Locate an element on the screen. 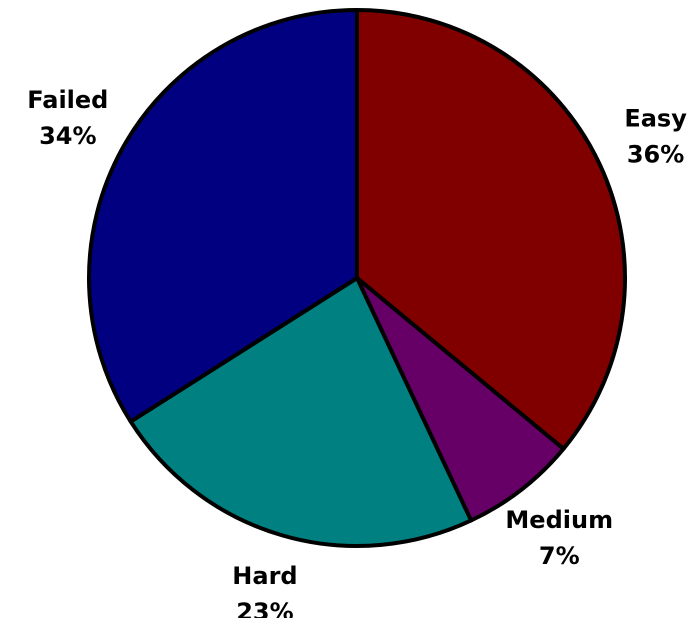 The image size is (690, 618). slice-value-label: 7% is located at coordinates (559, 556).